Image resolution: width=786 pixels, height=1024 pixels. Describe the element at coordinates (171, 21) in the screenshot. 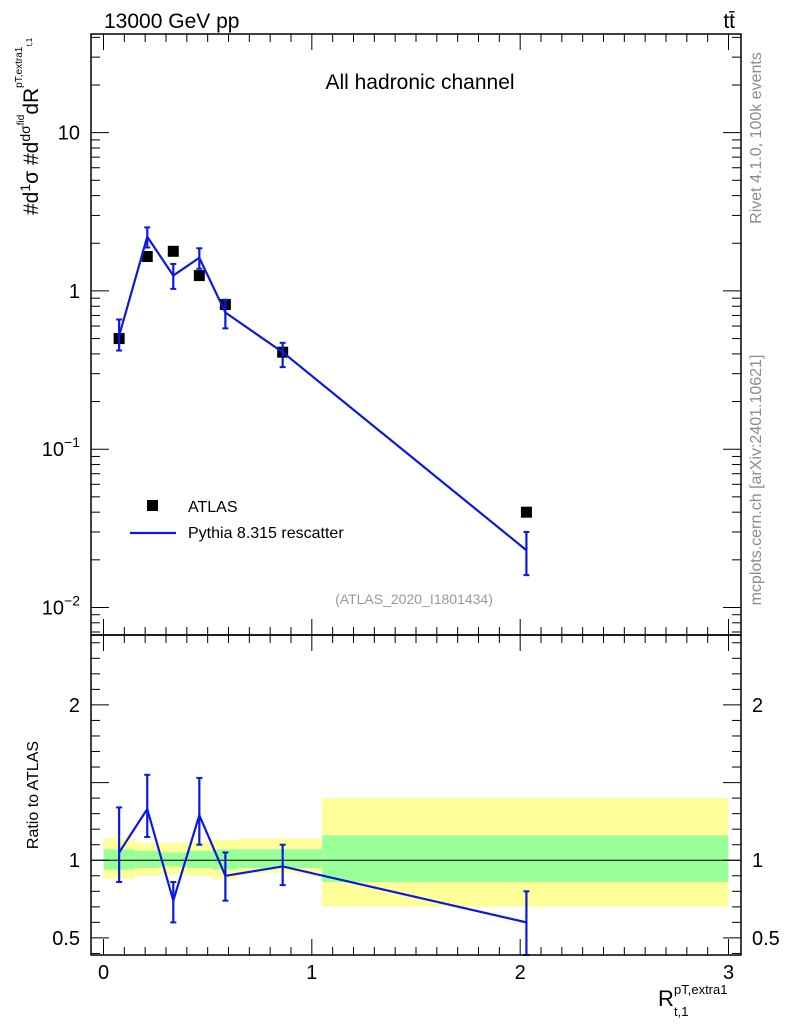

I see `collision-energy-label: 13000 GeV pp` at that location.